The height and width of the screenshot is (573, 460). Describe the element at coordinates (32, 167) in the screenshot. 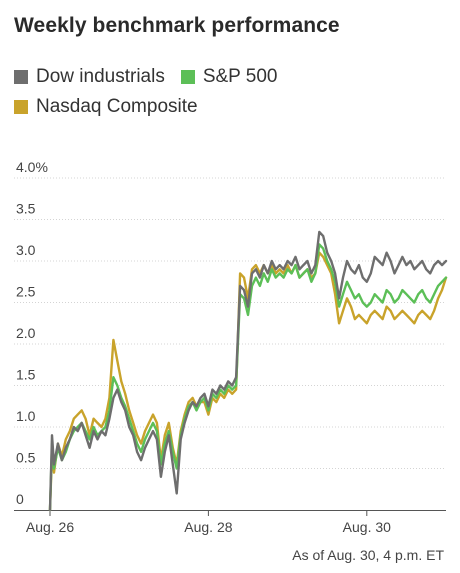

I see `y-tick-label-8: 4.0%` at that location.